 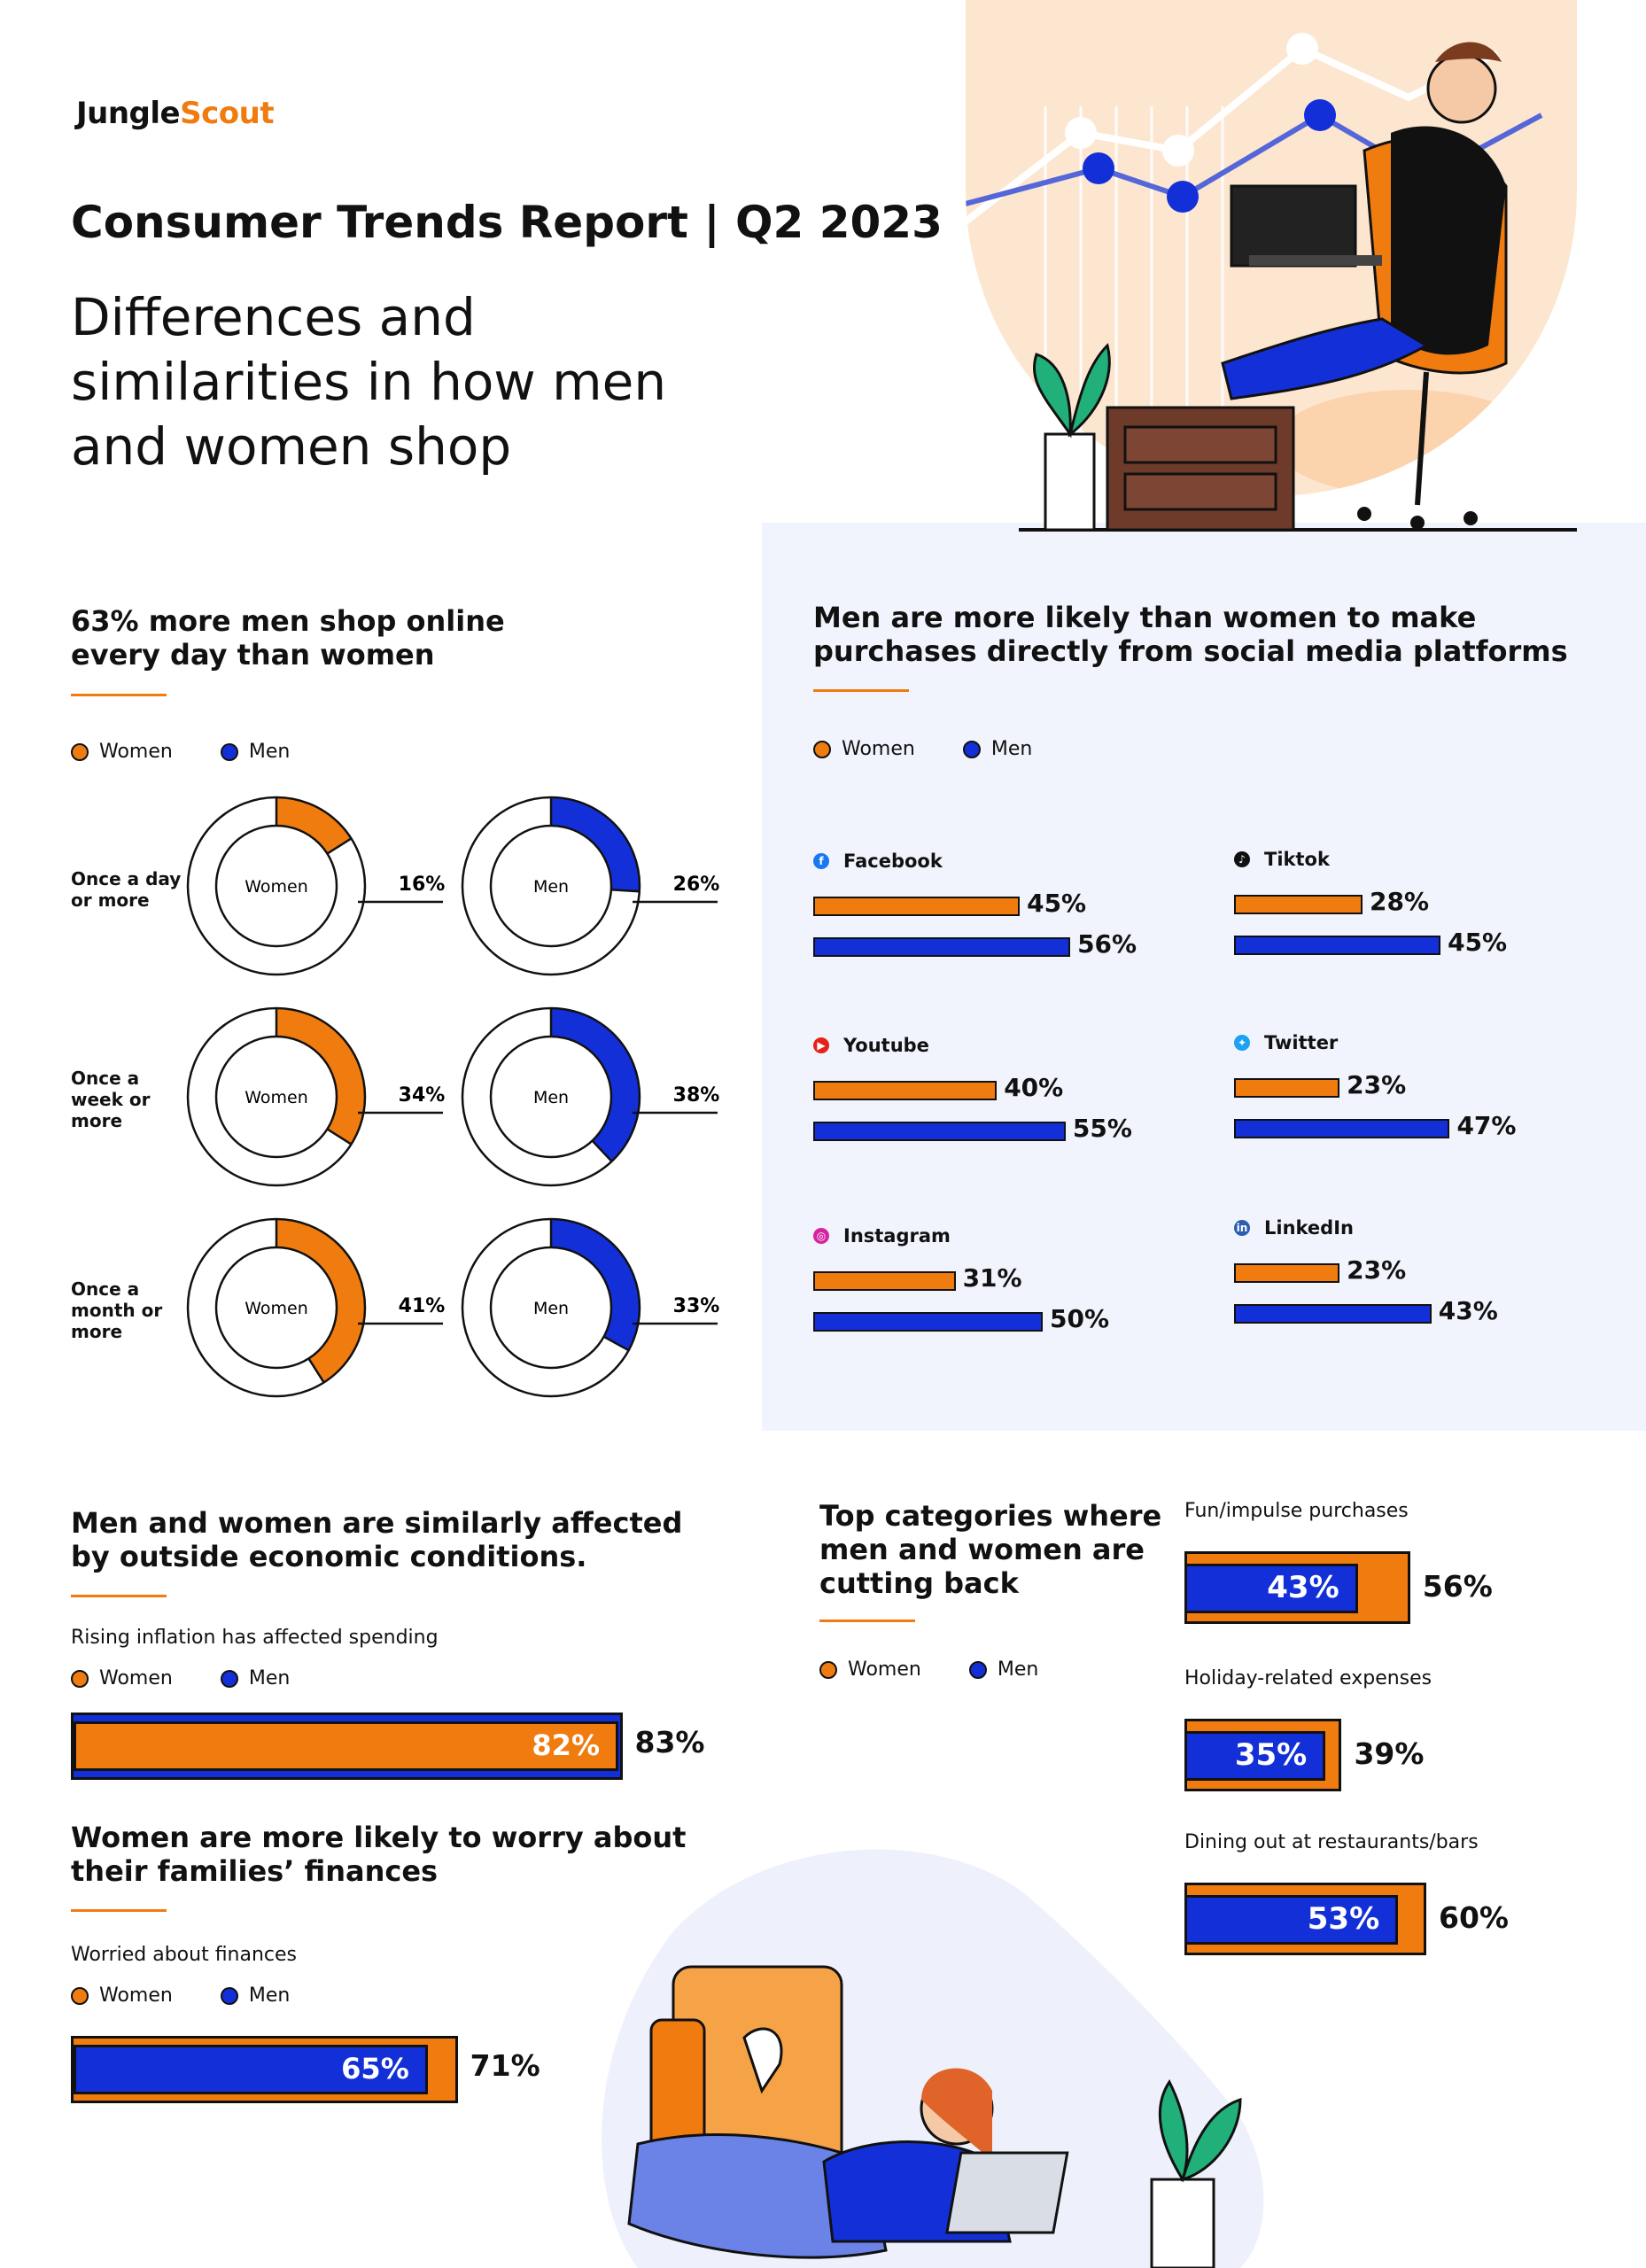 I want to click on cut-legend: Women Men, so click(x=946, y=1669).